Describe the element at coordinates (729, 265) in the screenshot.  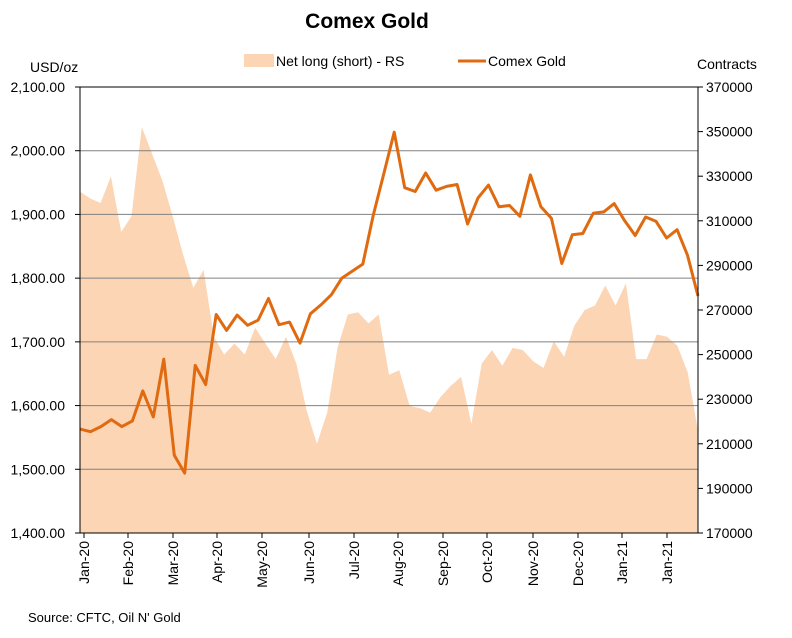
I see `right-tick-label: 290000` at that location.